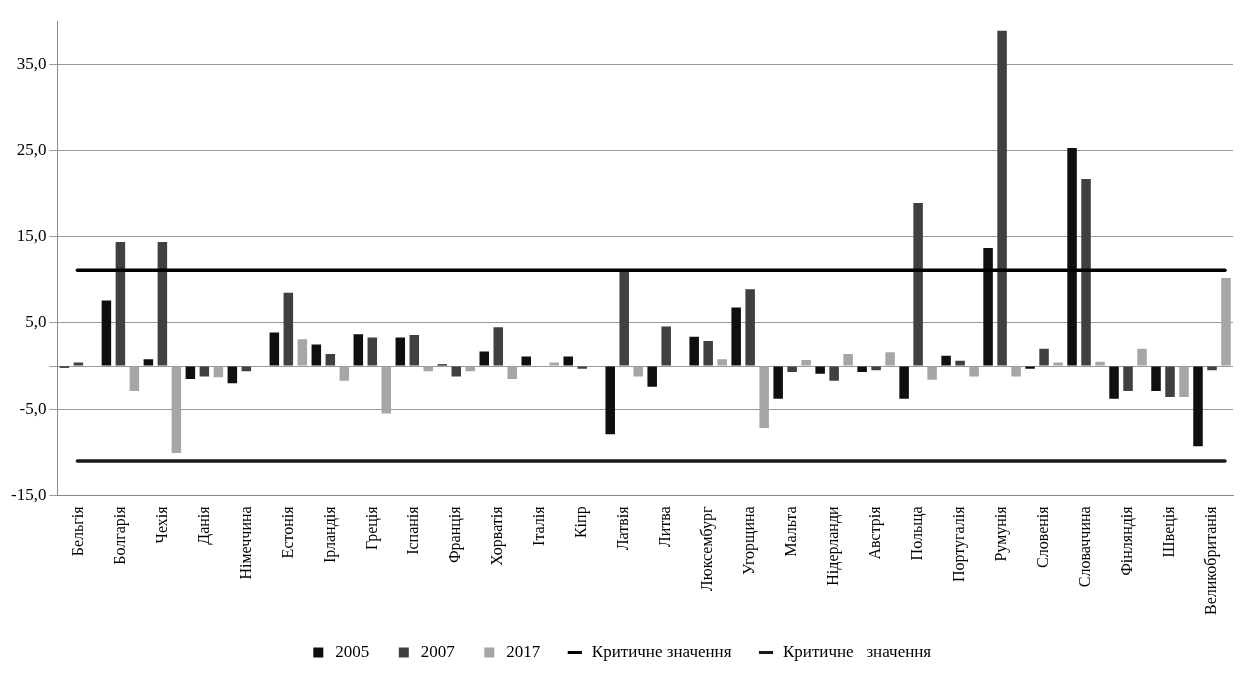 This screenshot has height=679, width=1247. I want to click on x-tick-label: Франція, so click(455, 534).